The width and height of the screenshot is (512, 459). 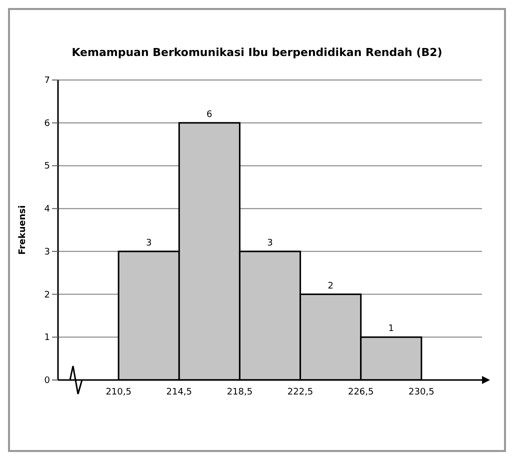 I want to click on x-tick-label: 218,5, so click(x=239, y=392).